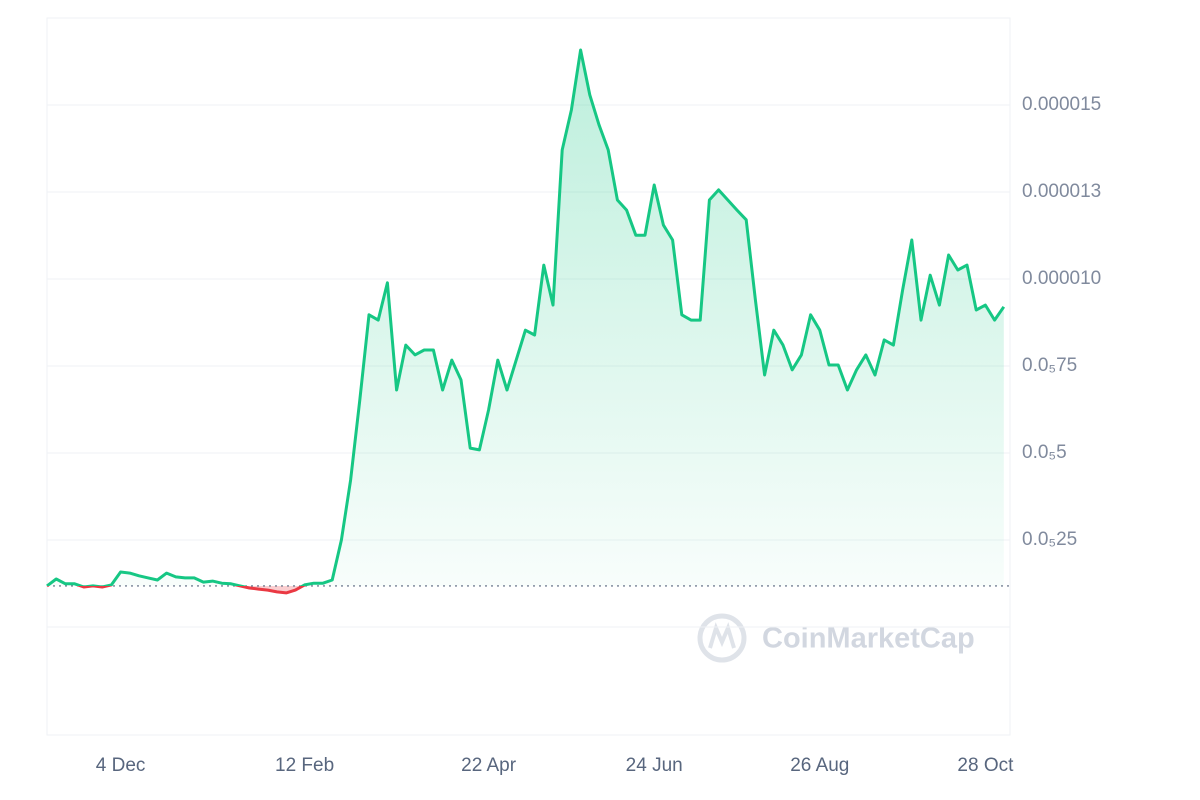  Describe the element at coordinates (1061, 191) in the screenshot. I see `y-tick-label: 0.000013` at that location.